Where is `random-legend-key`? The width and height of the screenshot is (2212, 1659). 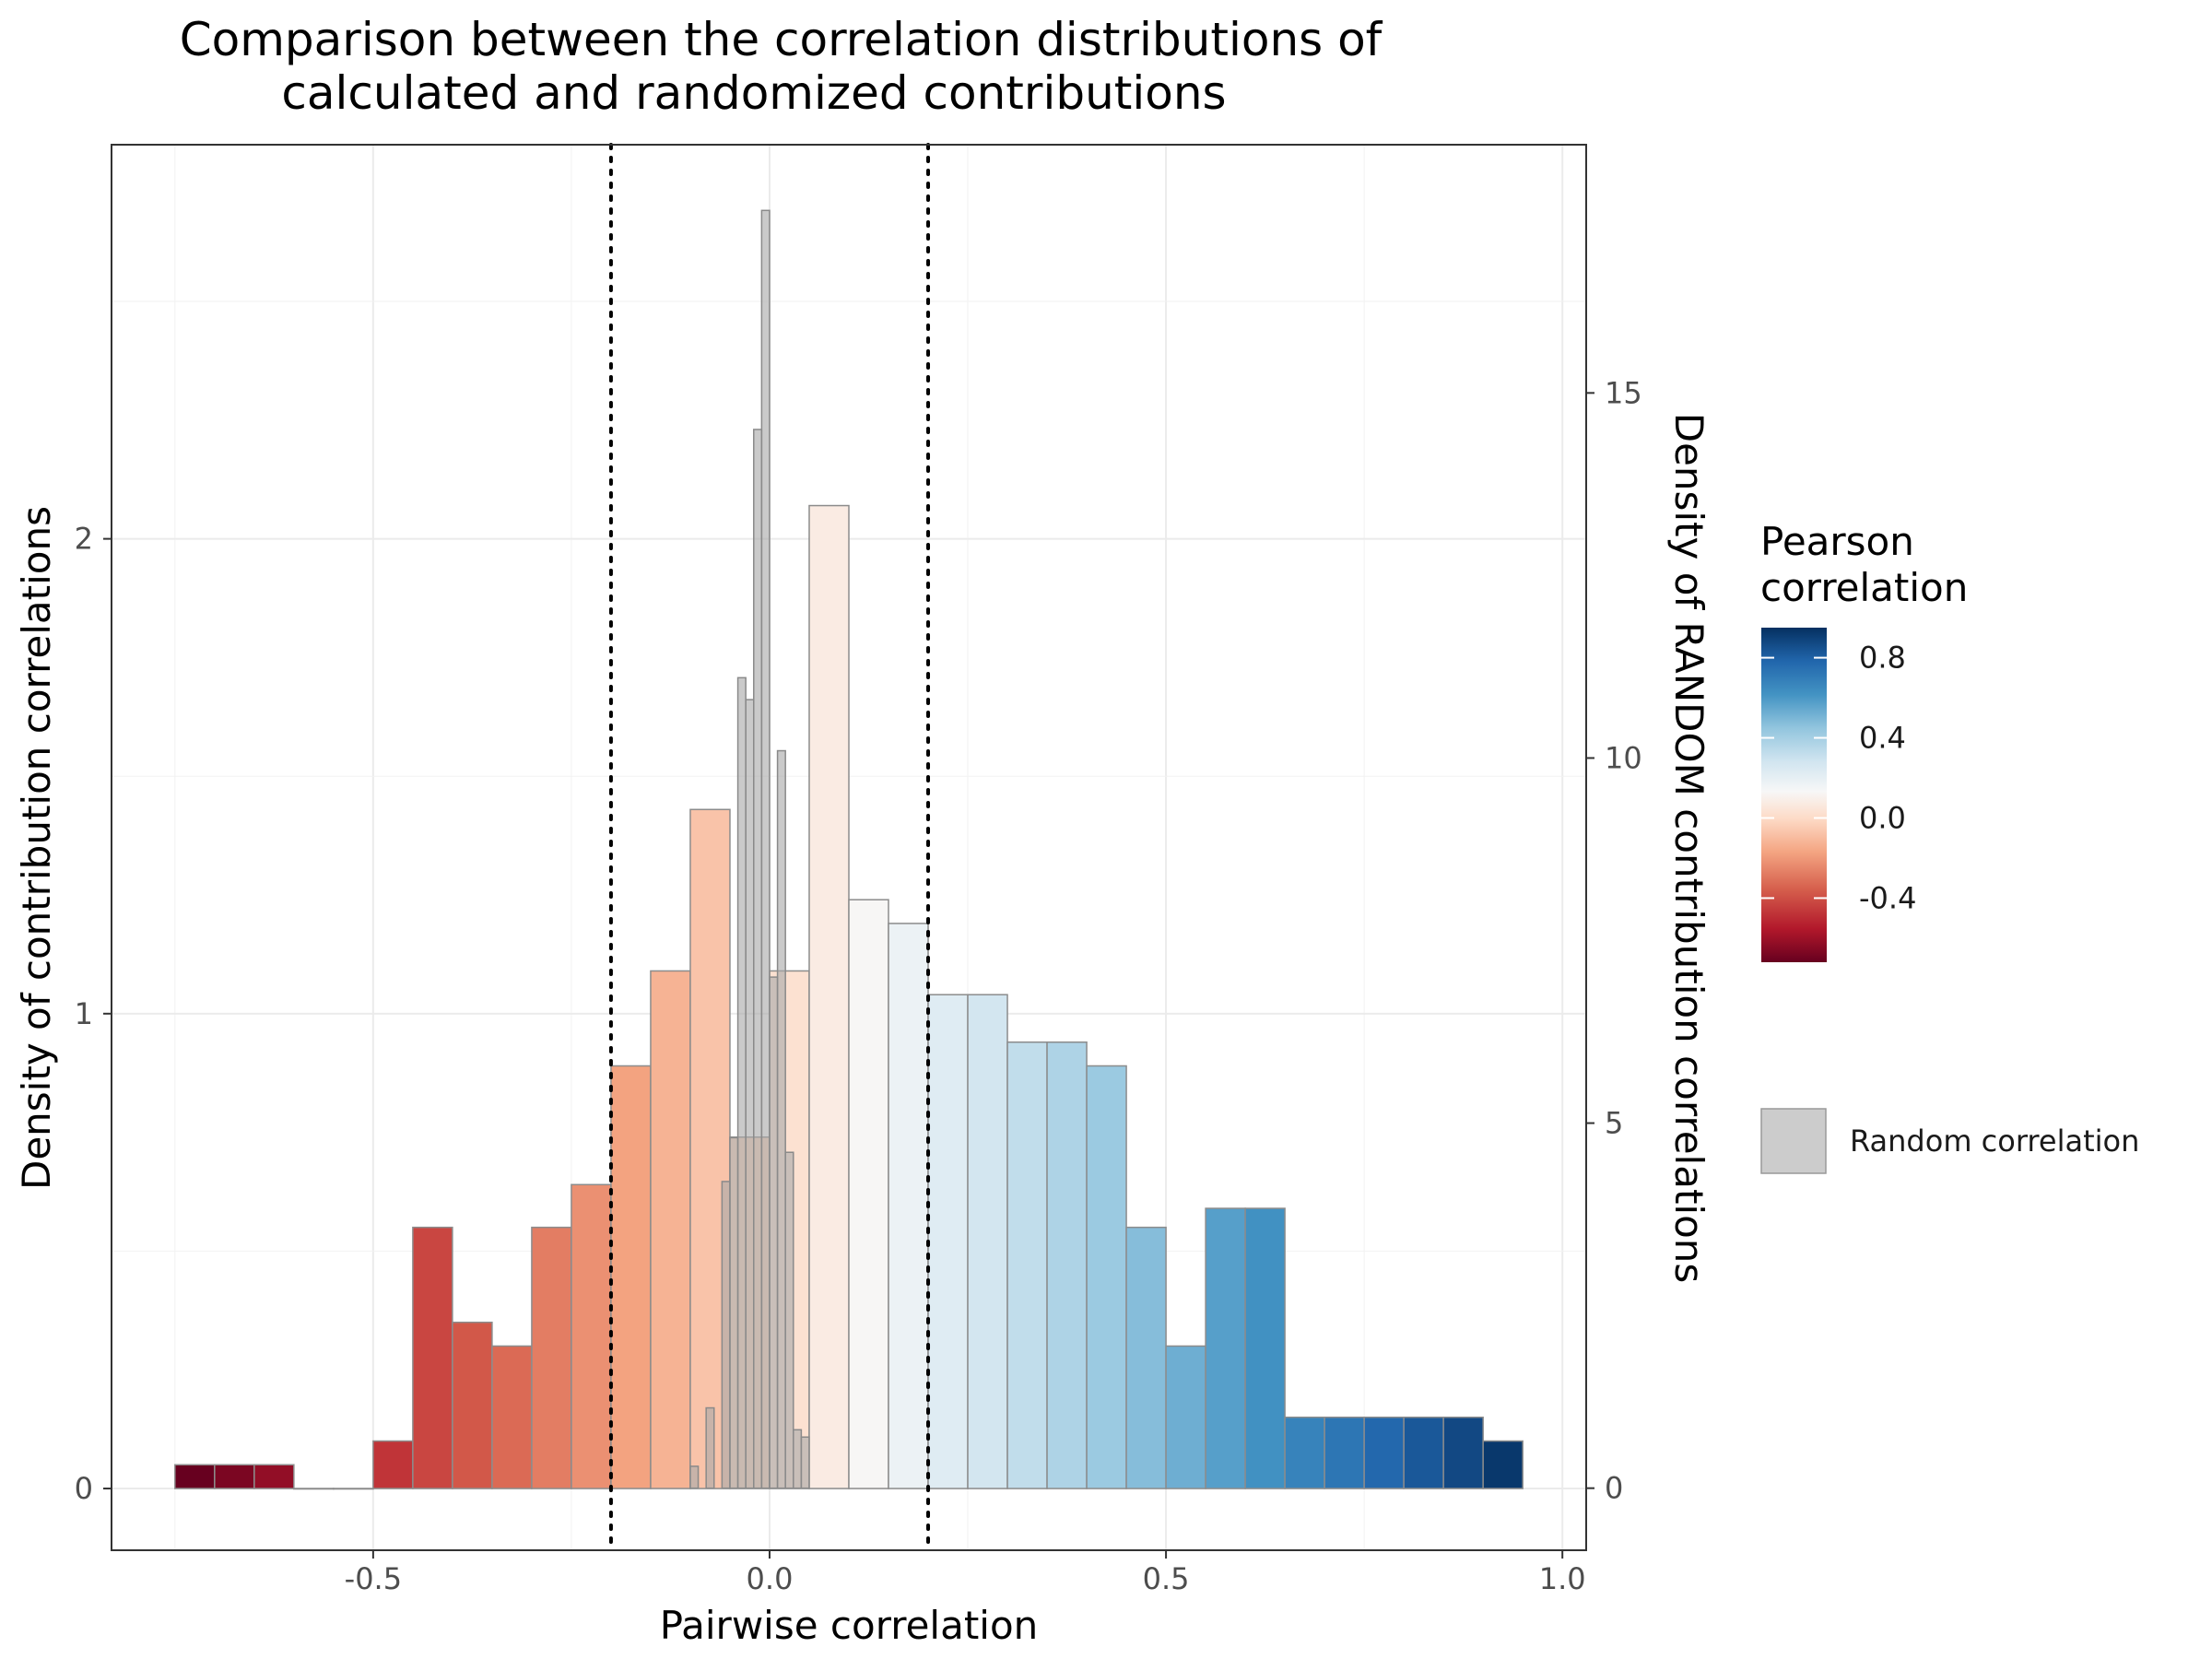
random-legend-key is located at coordinates (1793, 1141).